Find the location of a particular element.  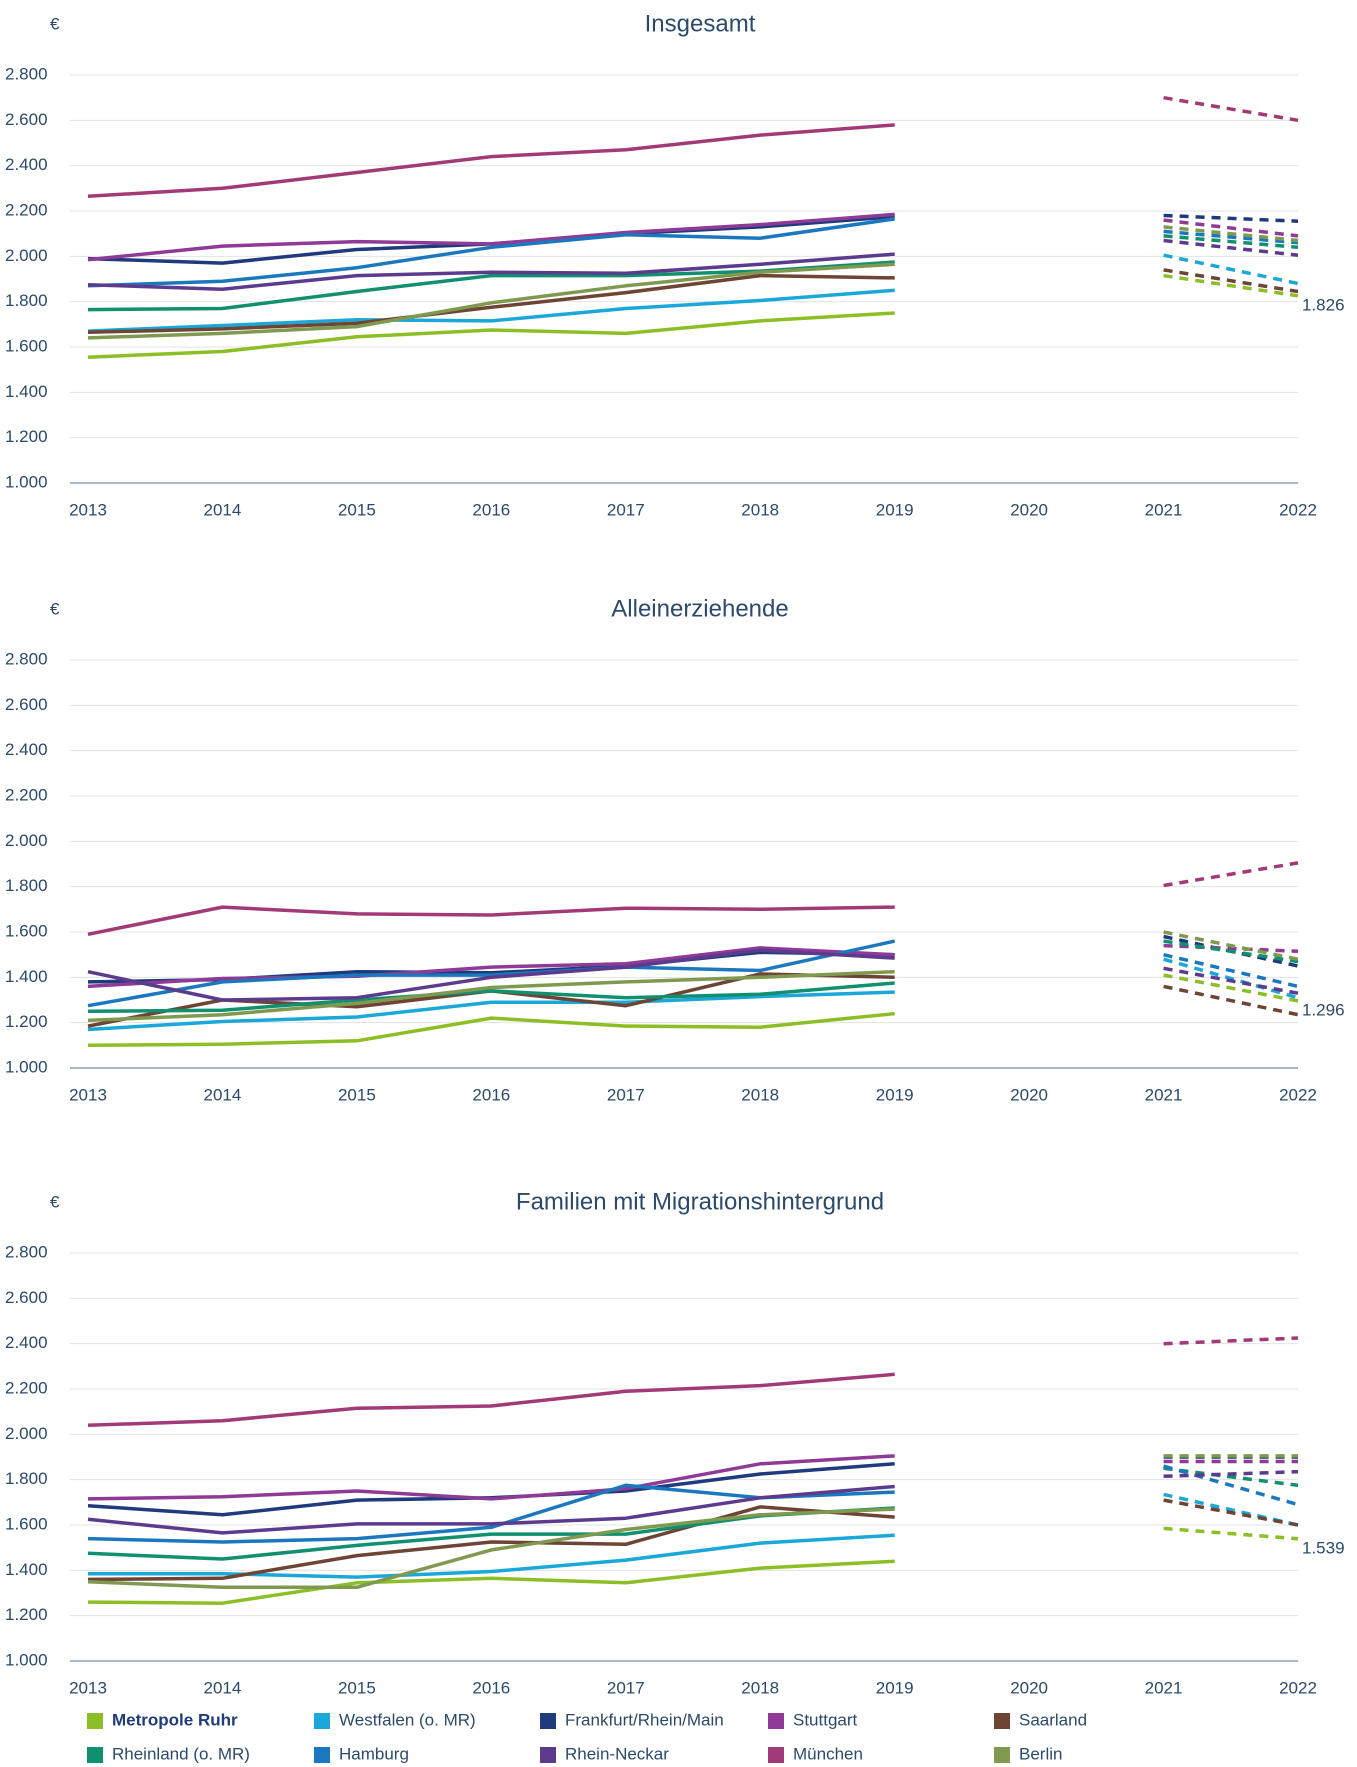

y-tick-label: 2.200 is located at coordinates (26, 1387).